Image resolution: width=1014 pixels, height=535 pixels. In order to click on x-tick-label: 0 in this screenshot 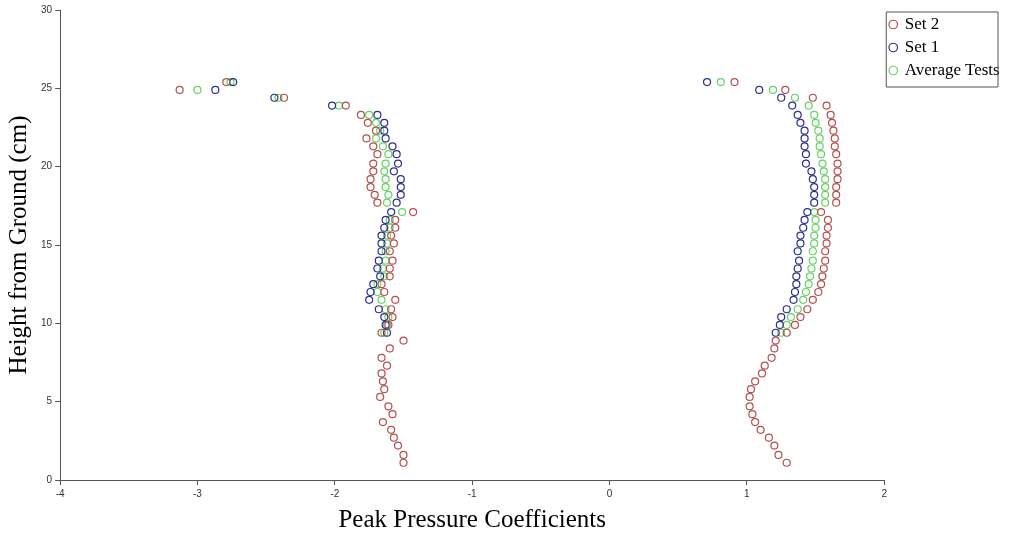, I will do `click(609, 493)`.